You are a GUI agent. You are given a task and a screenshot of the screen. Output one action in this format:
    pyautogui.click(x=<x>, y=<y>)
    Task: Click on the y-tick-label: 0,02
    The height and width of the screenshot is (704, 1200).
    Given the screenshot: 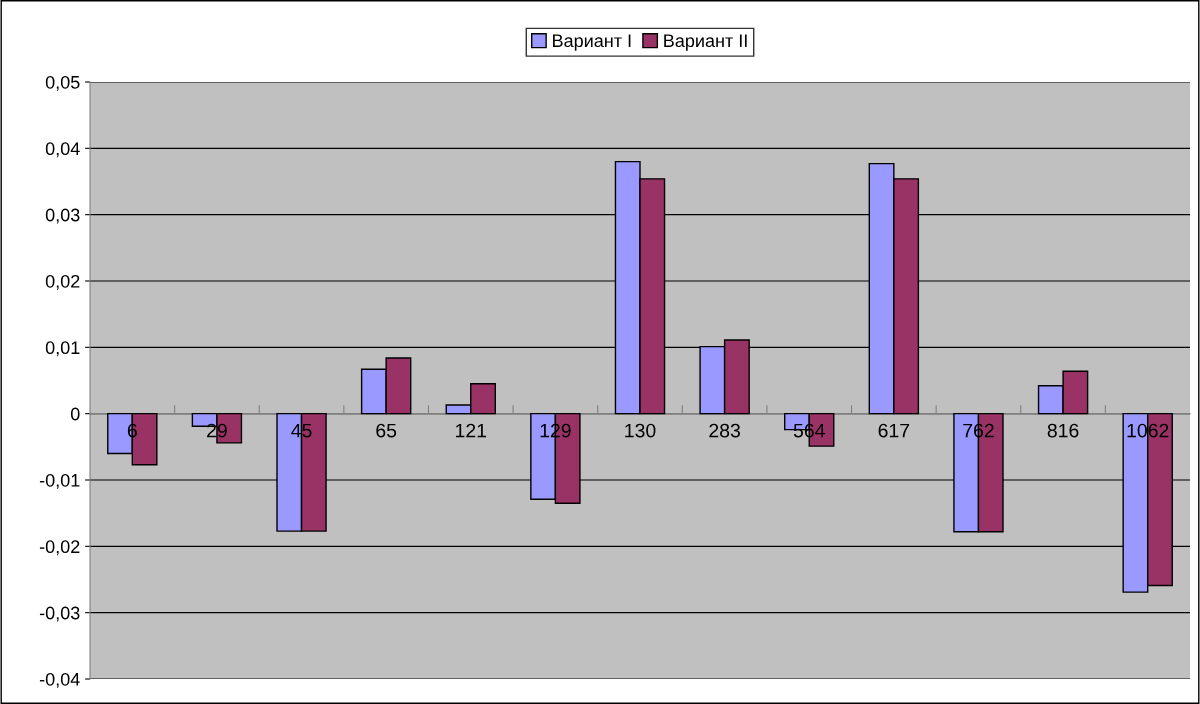 What is the action you would take?
    pyautogui.click(x=62, y=282)
    